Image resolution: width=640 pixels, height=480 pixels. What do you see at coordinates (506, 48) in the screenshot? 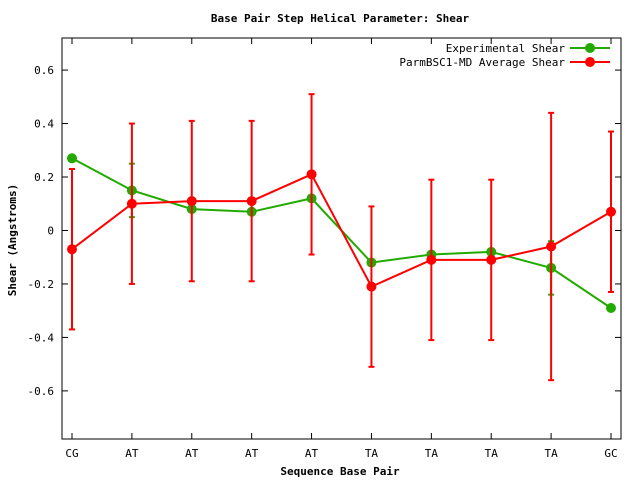
I see `legend-label: Experimental Shear` at bounding box center [506, 48].